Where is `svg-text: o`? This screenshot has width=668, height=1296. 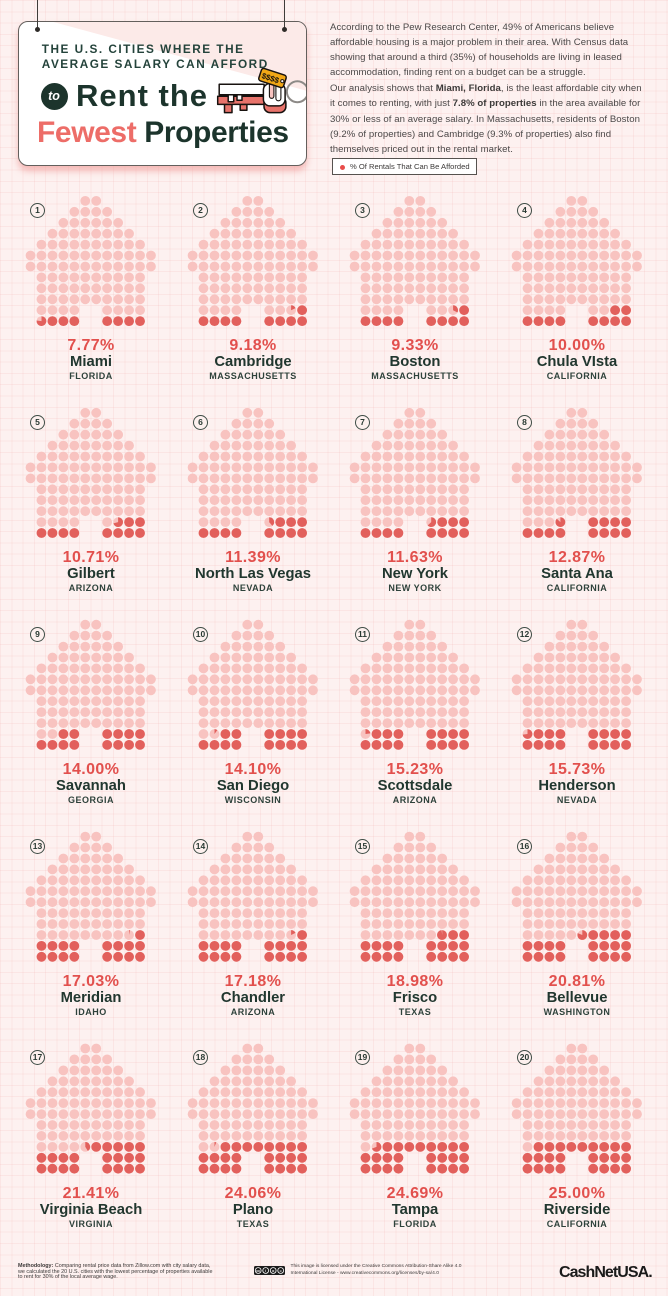 svg-text: o is located at coordinates (273, 1271).